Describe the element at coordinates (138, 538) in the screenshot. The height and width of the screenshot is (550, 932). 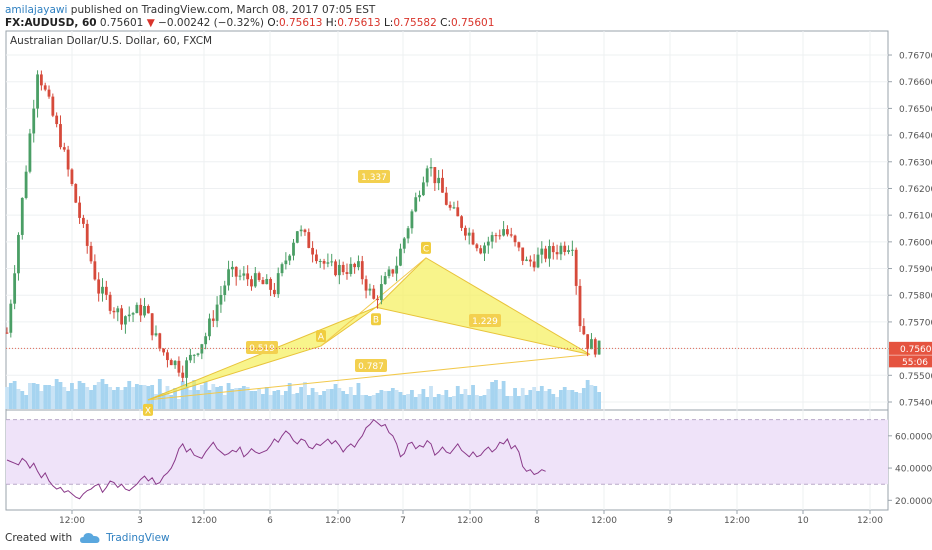
I see `tradingview-brand: TradingView` at that location.